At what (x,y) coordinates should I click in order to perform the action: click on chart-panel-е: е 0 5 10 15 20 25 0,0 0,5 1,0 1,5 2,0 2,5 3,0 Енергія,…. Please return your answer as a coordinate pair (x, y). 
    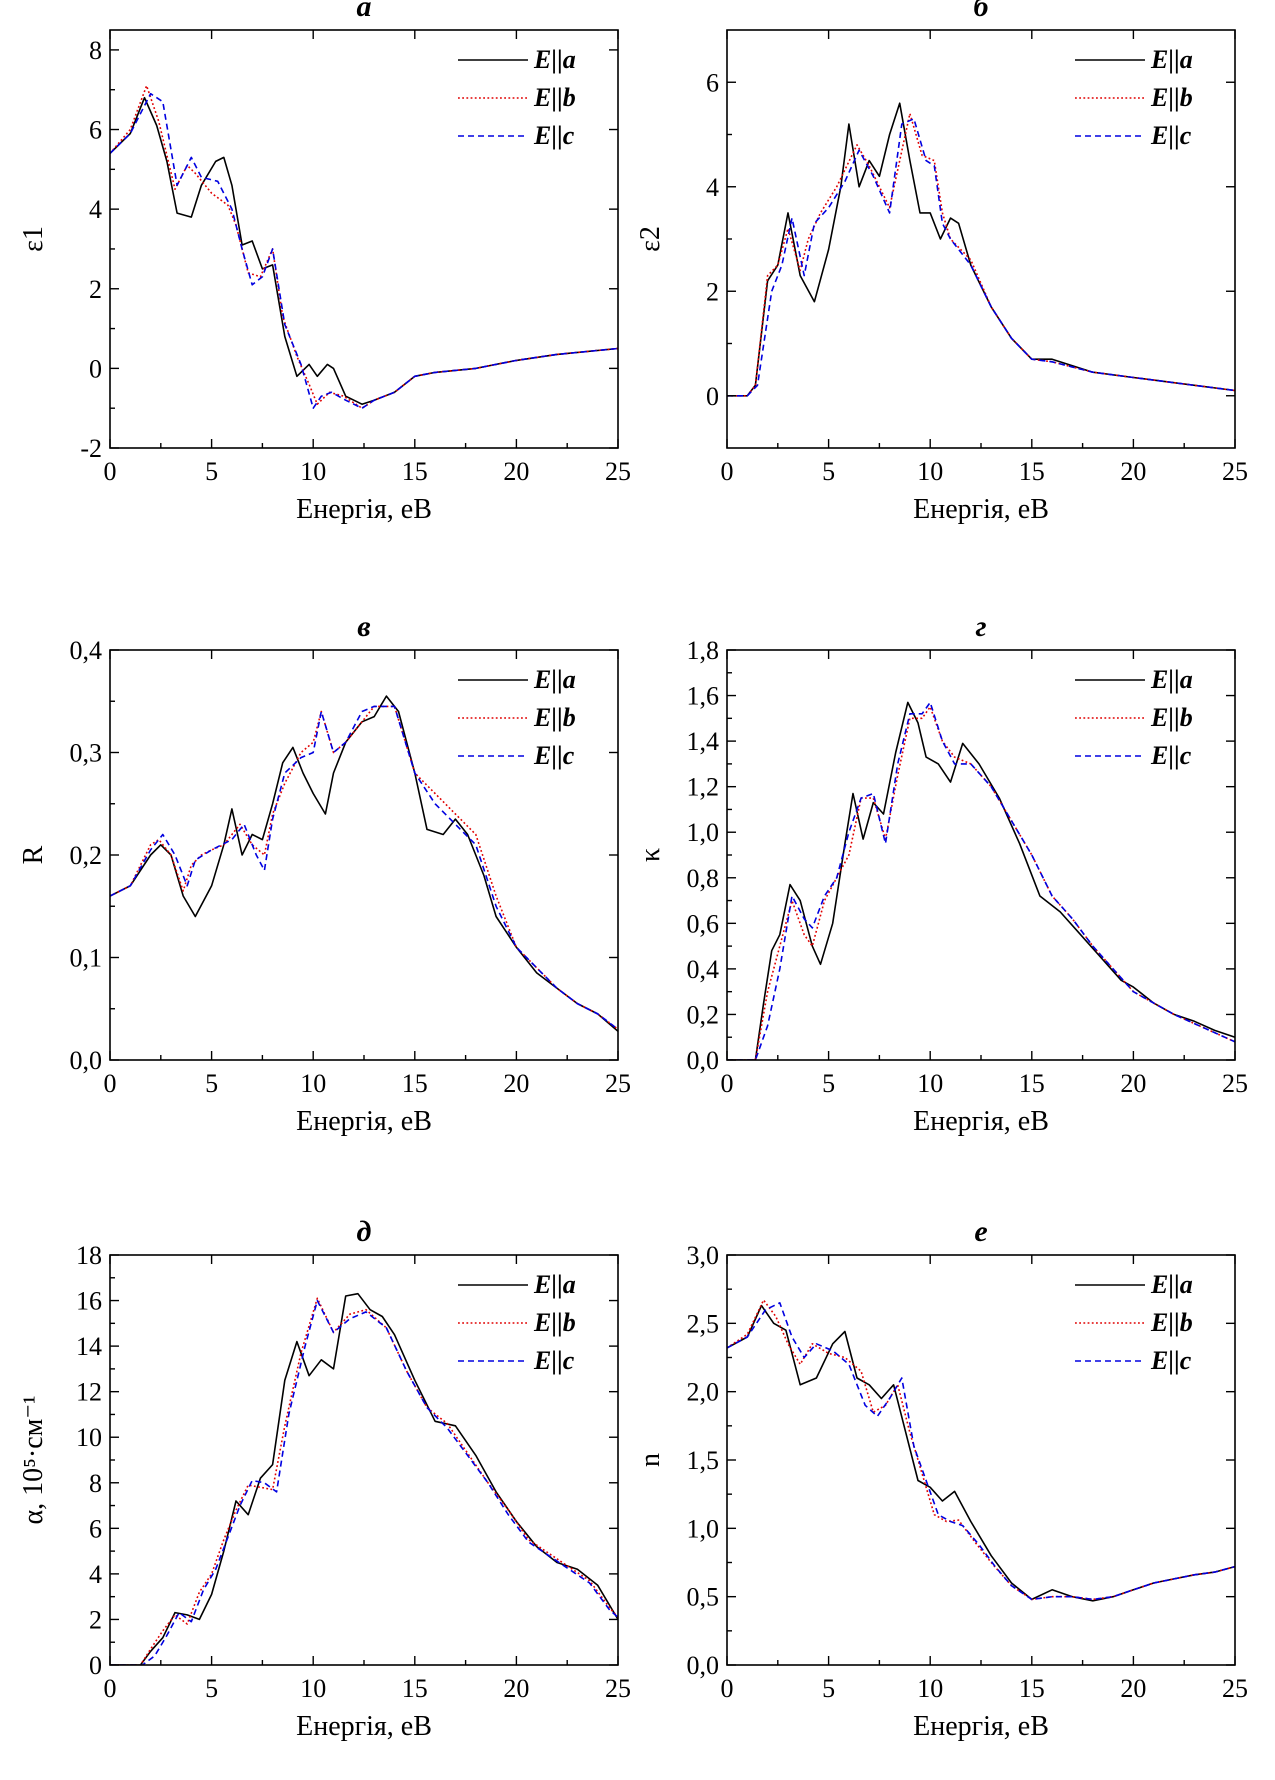
    Looking at the image, I should click on (941, 1478).